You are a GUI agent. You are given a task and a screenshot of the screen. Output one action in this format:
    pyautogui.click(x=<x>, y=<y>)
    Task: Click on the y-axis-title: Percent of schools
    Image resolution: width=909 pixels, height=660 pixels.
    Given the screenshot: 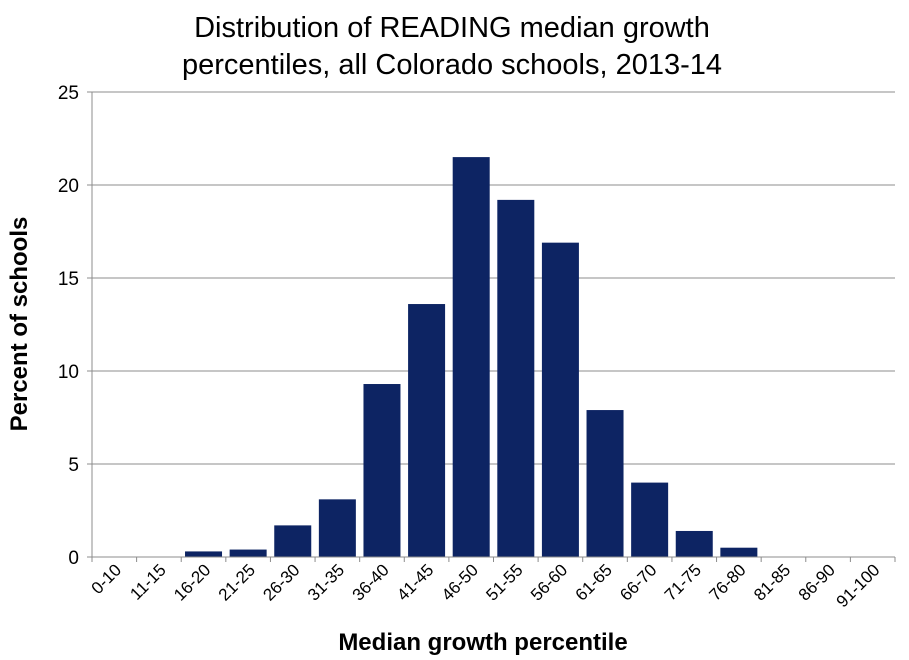 What is the action you would take?
    pyautogui.click(x=19, y=324)
    